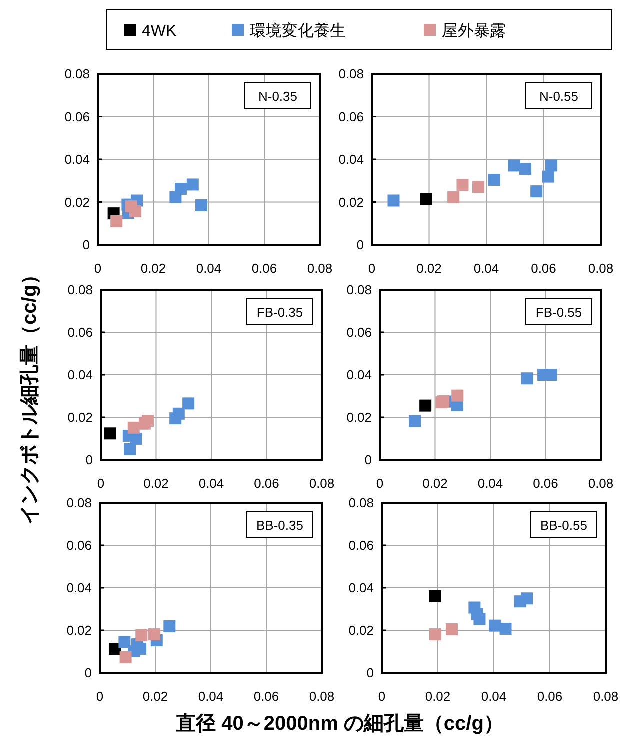  I want to click on annotation: N-0.55, so click(559, 96).